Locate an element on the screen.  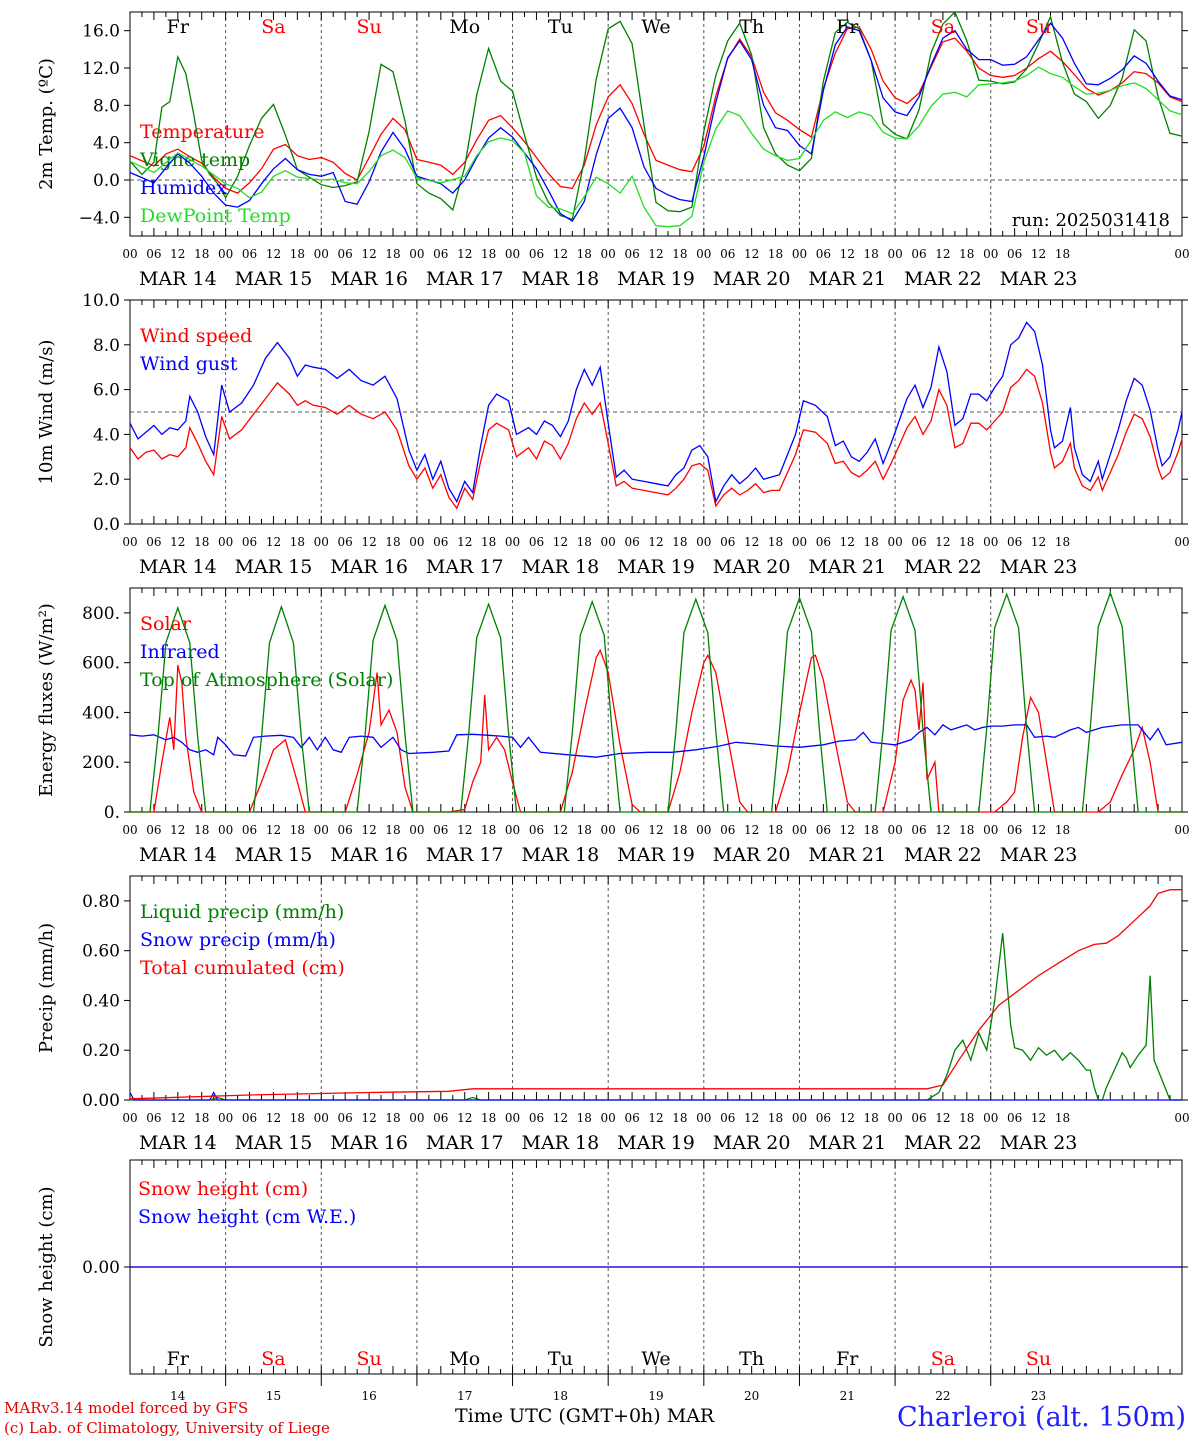
y-tick-label: 10.0 is located at coordinates (101, 301).